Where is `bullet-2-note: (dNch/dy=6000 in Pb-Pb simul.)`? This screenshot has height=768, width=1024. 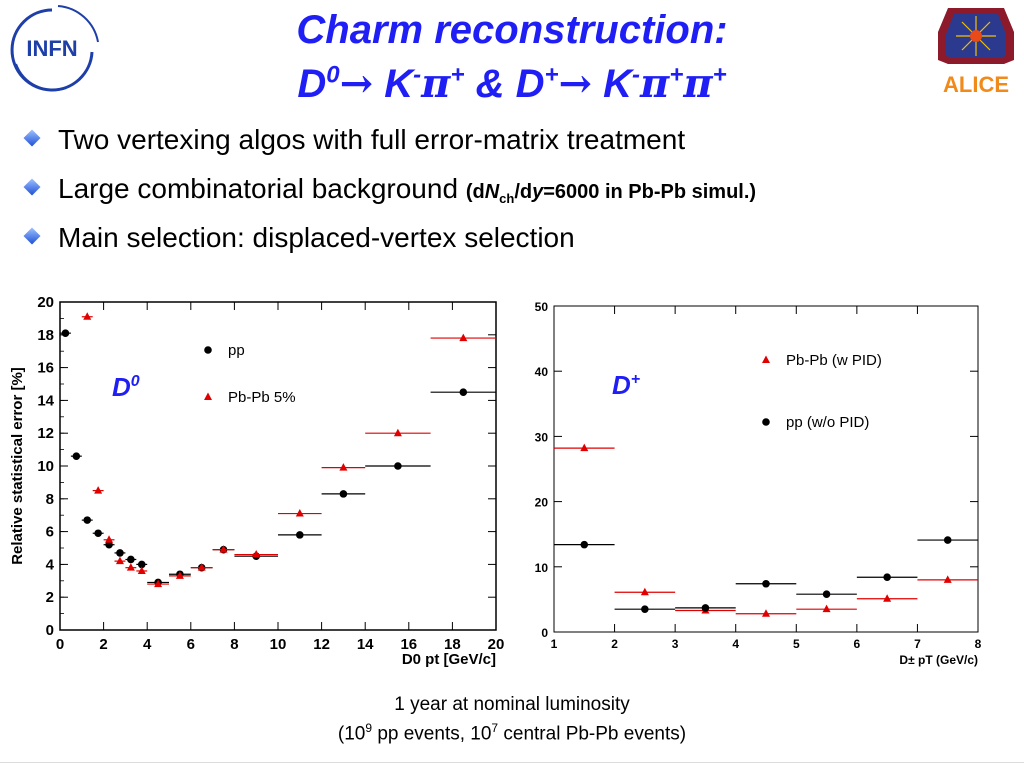
bullet-2-note: (dNch/dy=6000 in Pb-Pb simul.) is located at coordinates (610, 193).